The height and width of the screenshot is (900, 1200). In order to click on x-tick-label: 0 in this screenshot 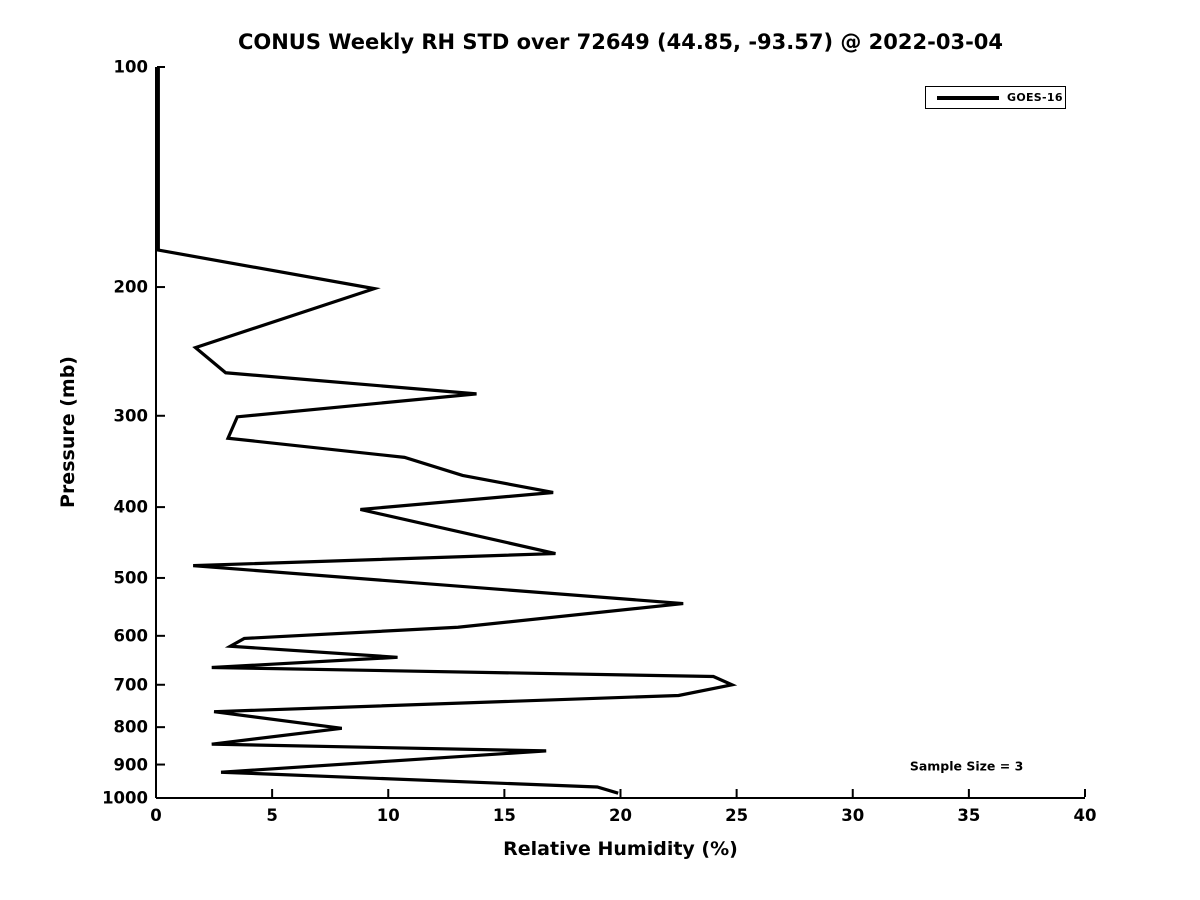, I will do `click(156, 815)`.